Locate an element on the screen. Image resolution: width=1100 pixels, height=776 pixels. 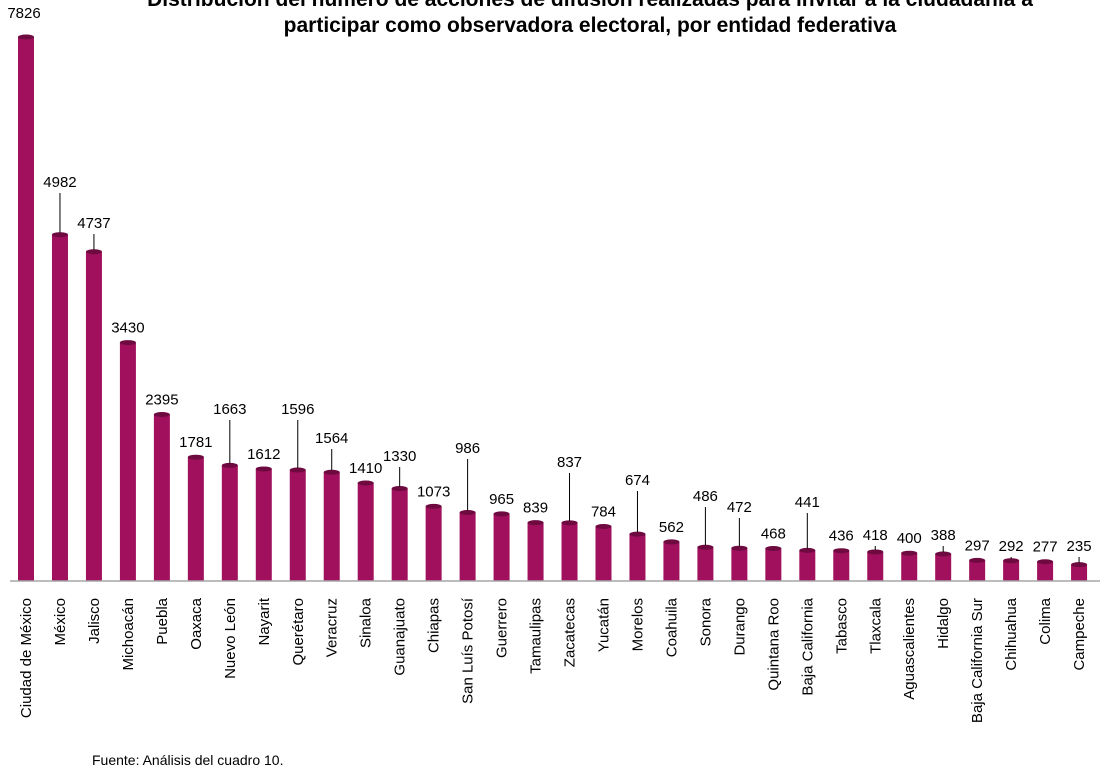
value-label: 388 is located at coordinates (943, 535).